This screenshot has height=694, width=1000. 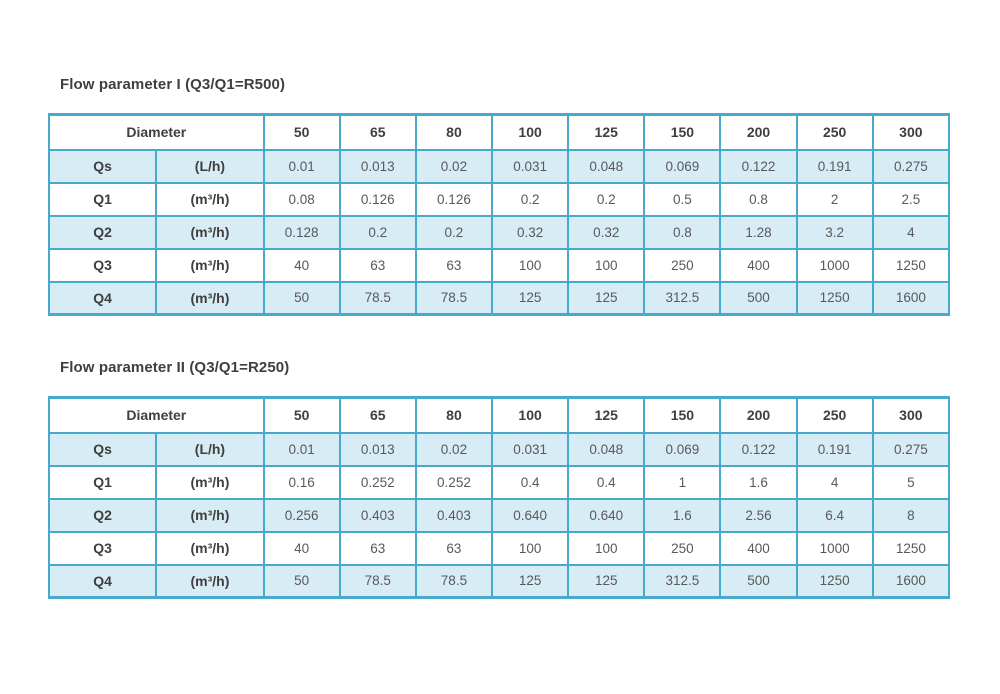 I want to click on value-cell: 8, so click(x=911, y=515).